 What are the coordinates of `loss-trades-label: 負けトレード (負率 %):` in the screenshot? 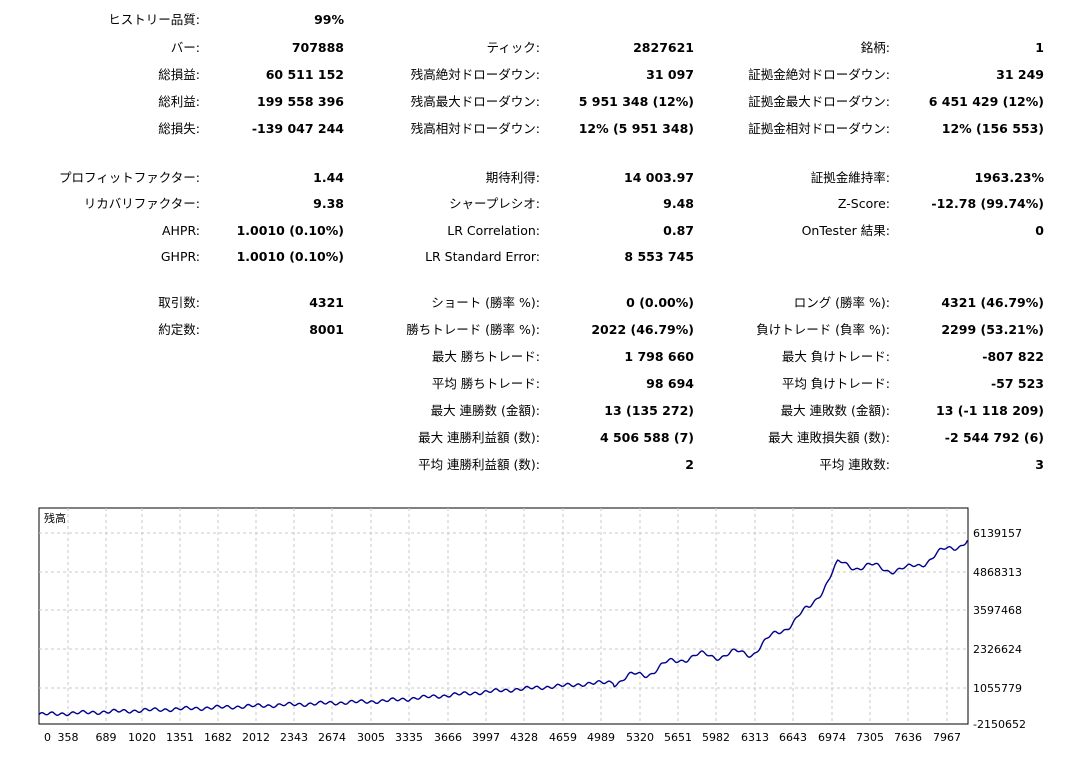 It's located at (823, 329).